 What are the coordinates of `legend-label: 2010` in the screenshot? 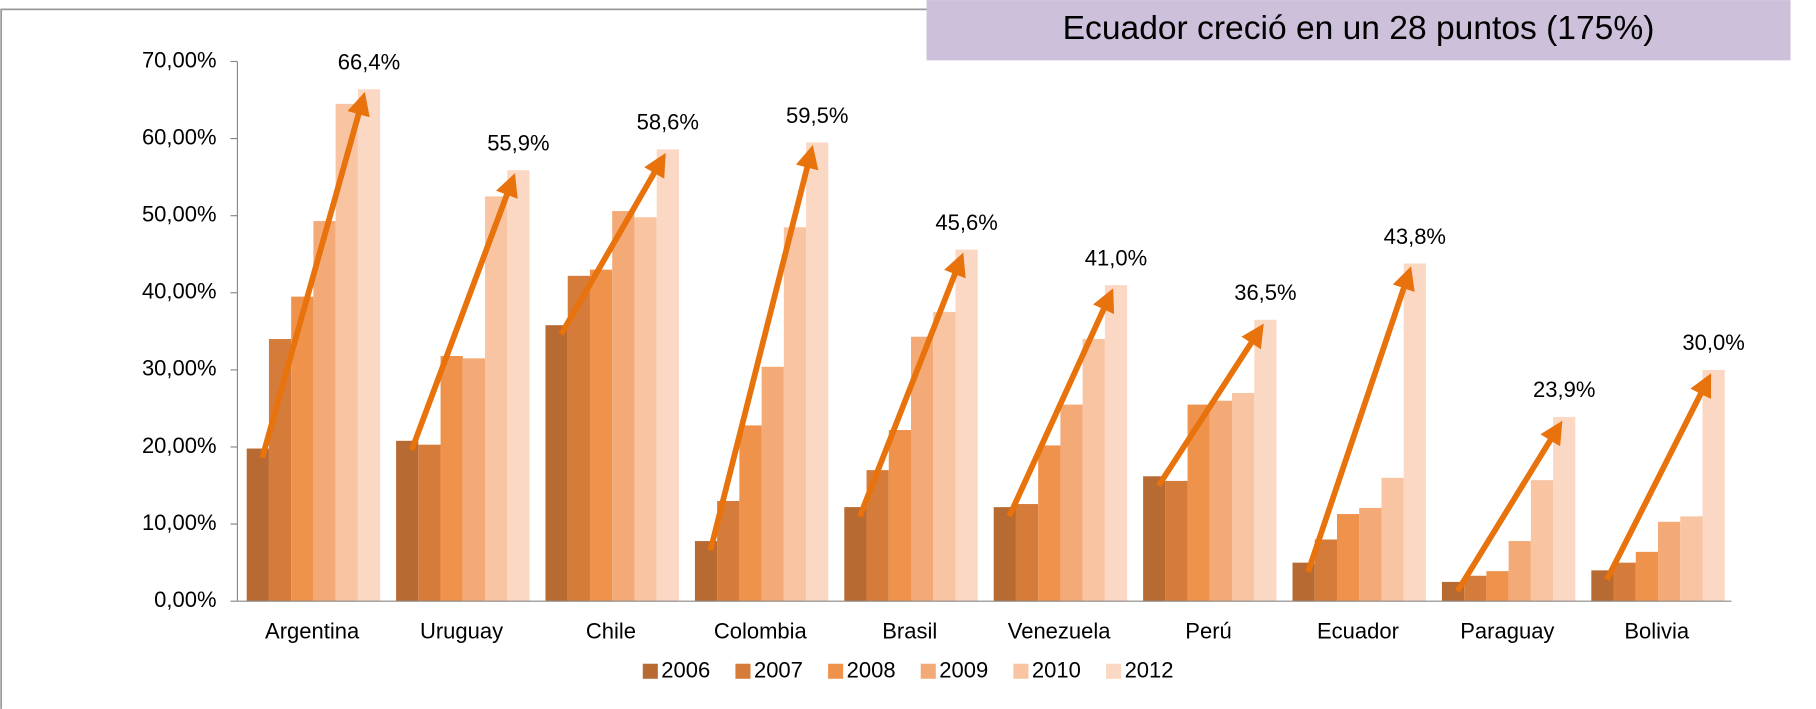 It's located at (1056, 670).